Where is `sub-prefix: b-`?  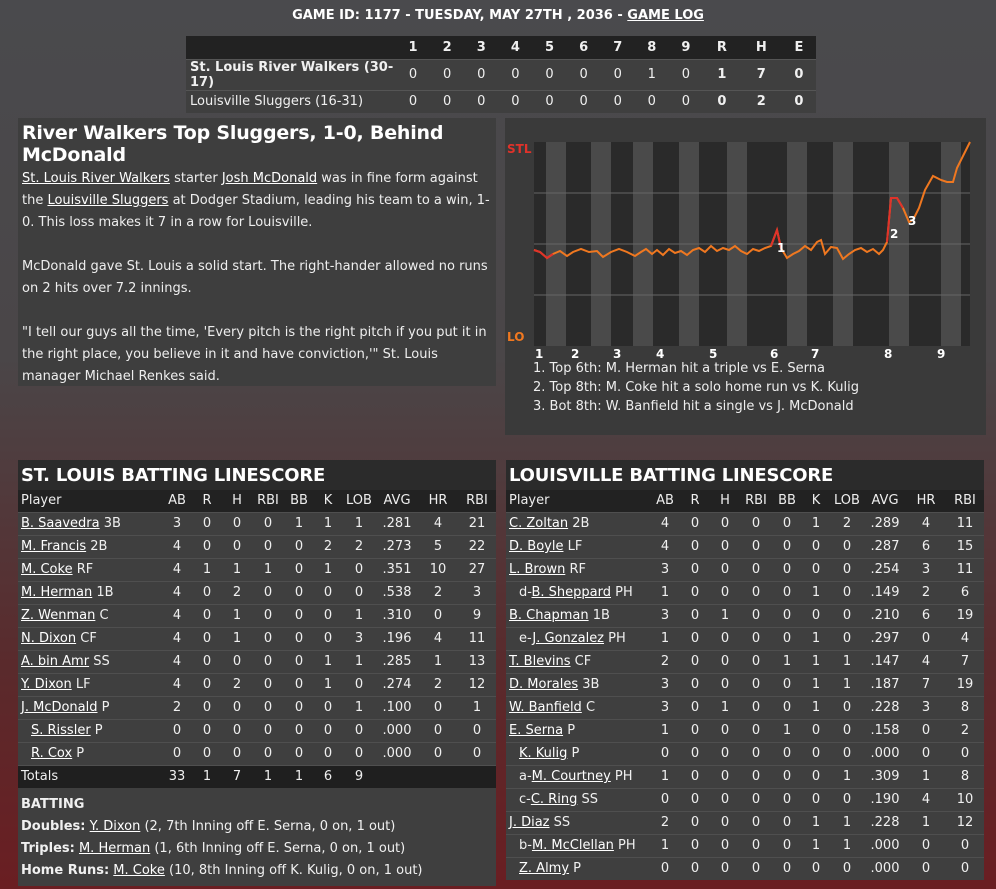
sub-prefix: b- is located at coordinates (525, 845).